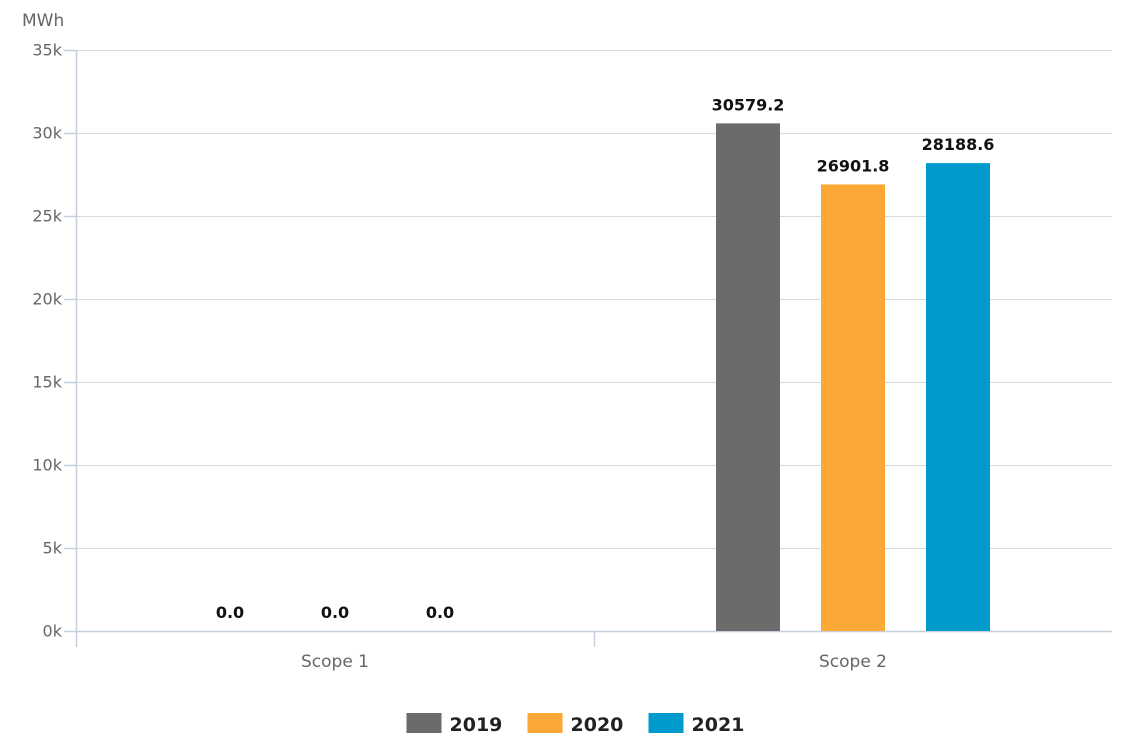 This screenshot has width=1126, height=740. I want to click on legend-label-2020: 2020, so click(597, 725).